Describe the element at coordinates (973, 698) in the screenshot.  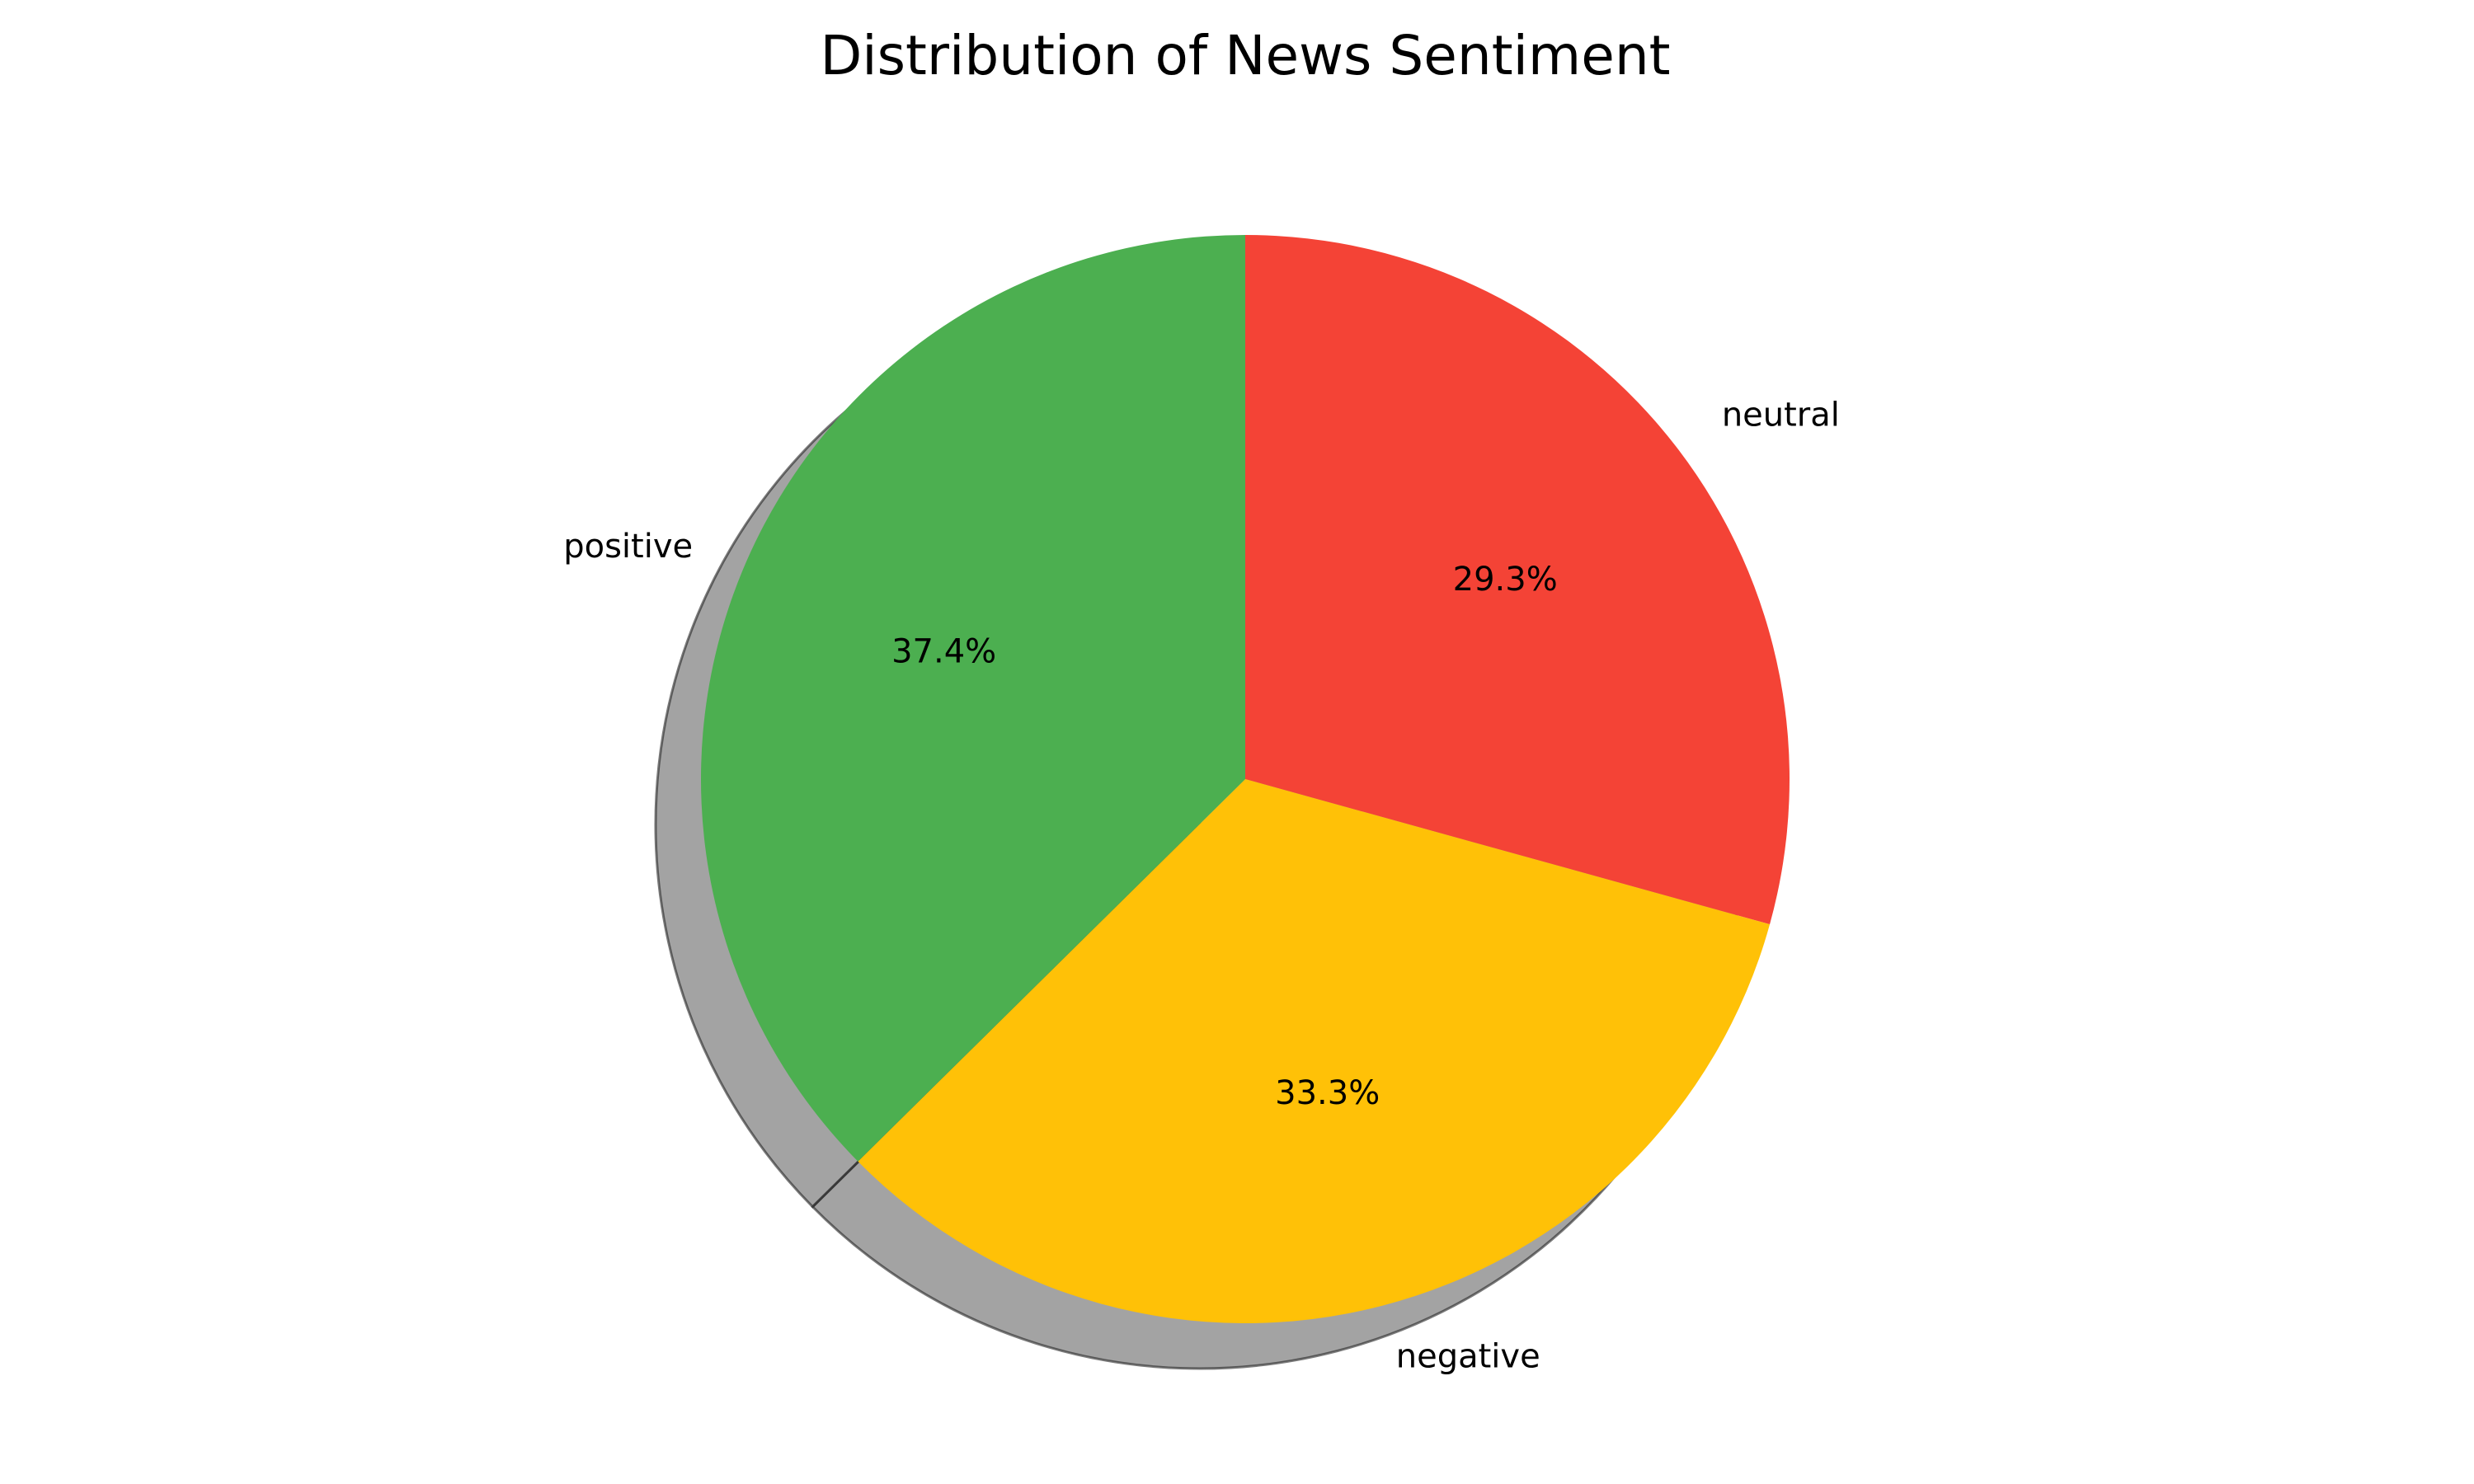
I see `pie-slice-positive` at that location.